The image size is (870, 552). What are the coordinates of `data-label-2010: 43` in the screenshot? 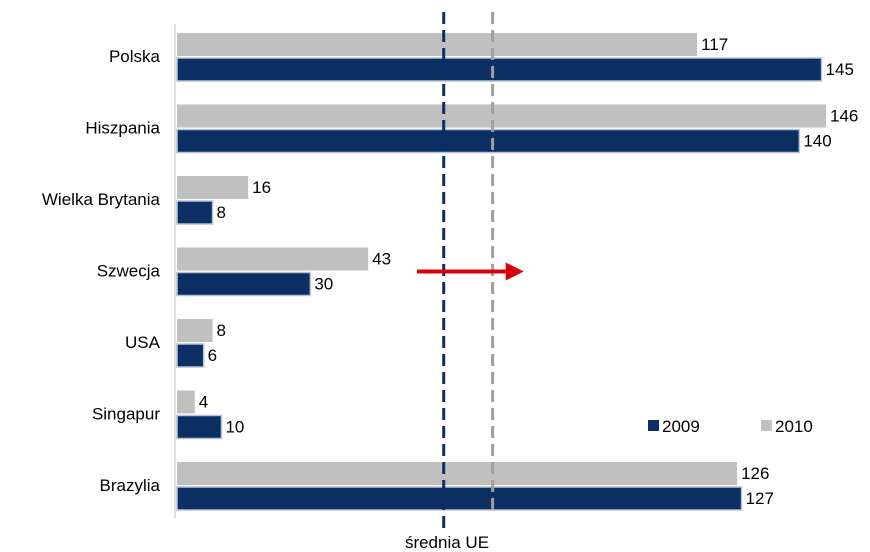 It's located at (381, 259).